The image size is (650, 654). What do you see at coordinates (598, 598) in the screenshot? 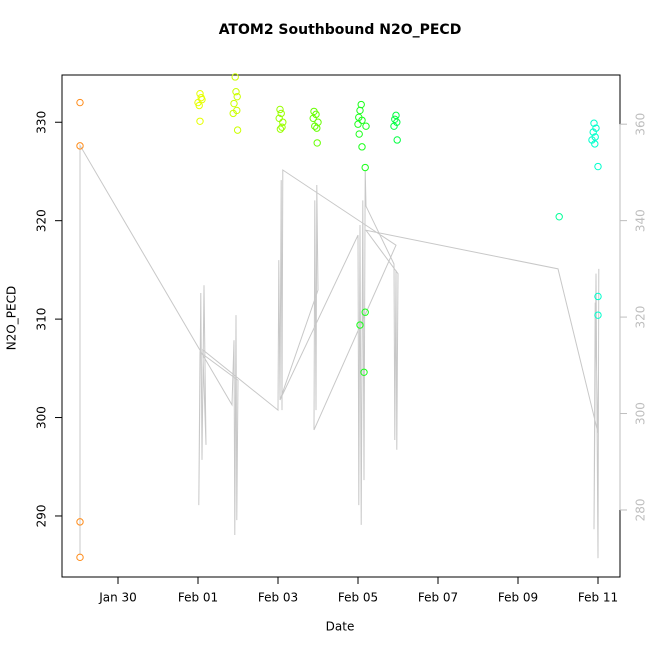
I see `x-tick-label: Feb 11` at bounding box center [598, 598].